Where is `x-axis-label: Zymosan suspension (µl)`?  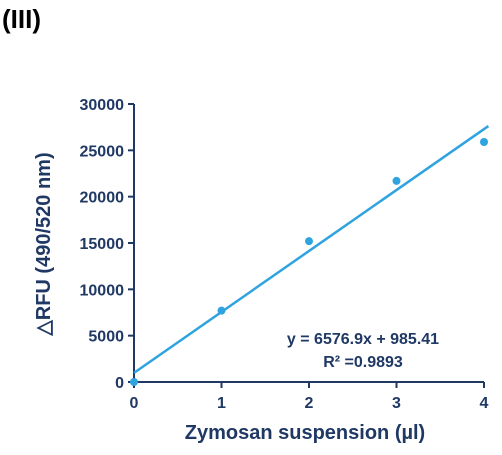 x-axis-label: Zymosan suspension (µl) is located at coordinates (305, 433).